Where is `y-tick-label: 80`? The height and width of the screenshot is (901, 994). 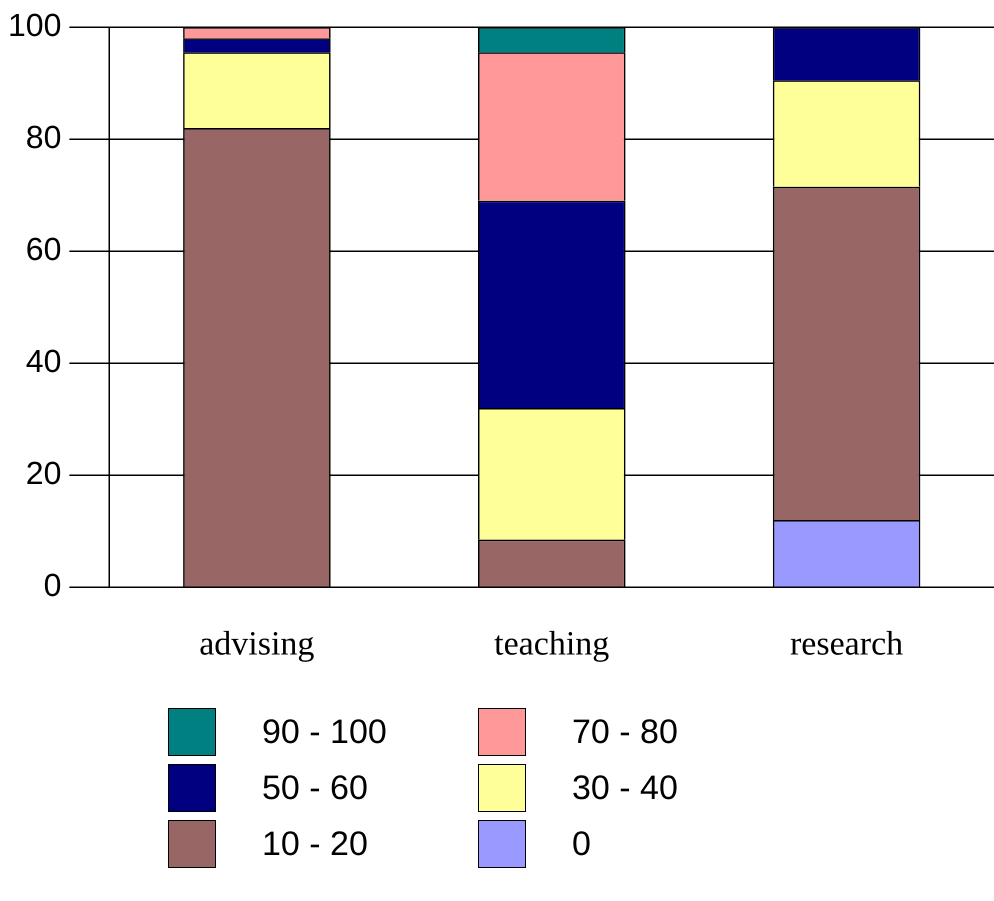
y-tick-label: 80 is located at coordinates (44, 137).